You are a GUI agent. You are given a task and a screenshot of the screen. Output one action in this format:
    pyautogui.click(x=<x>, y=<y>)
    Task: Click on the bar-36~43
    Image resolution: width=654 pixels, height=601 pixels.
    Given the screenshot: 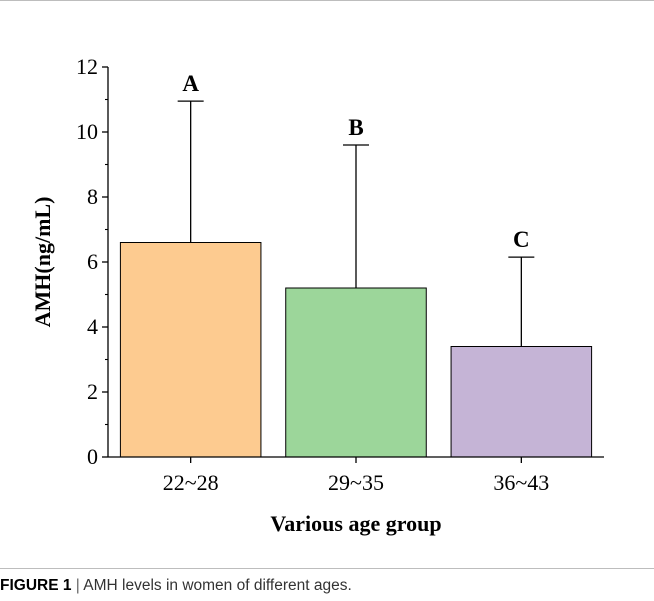 What is the action you would take?
    pyautogui.click(x=521, y=402)
    